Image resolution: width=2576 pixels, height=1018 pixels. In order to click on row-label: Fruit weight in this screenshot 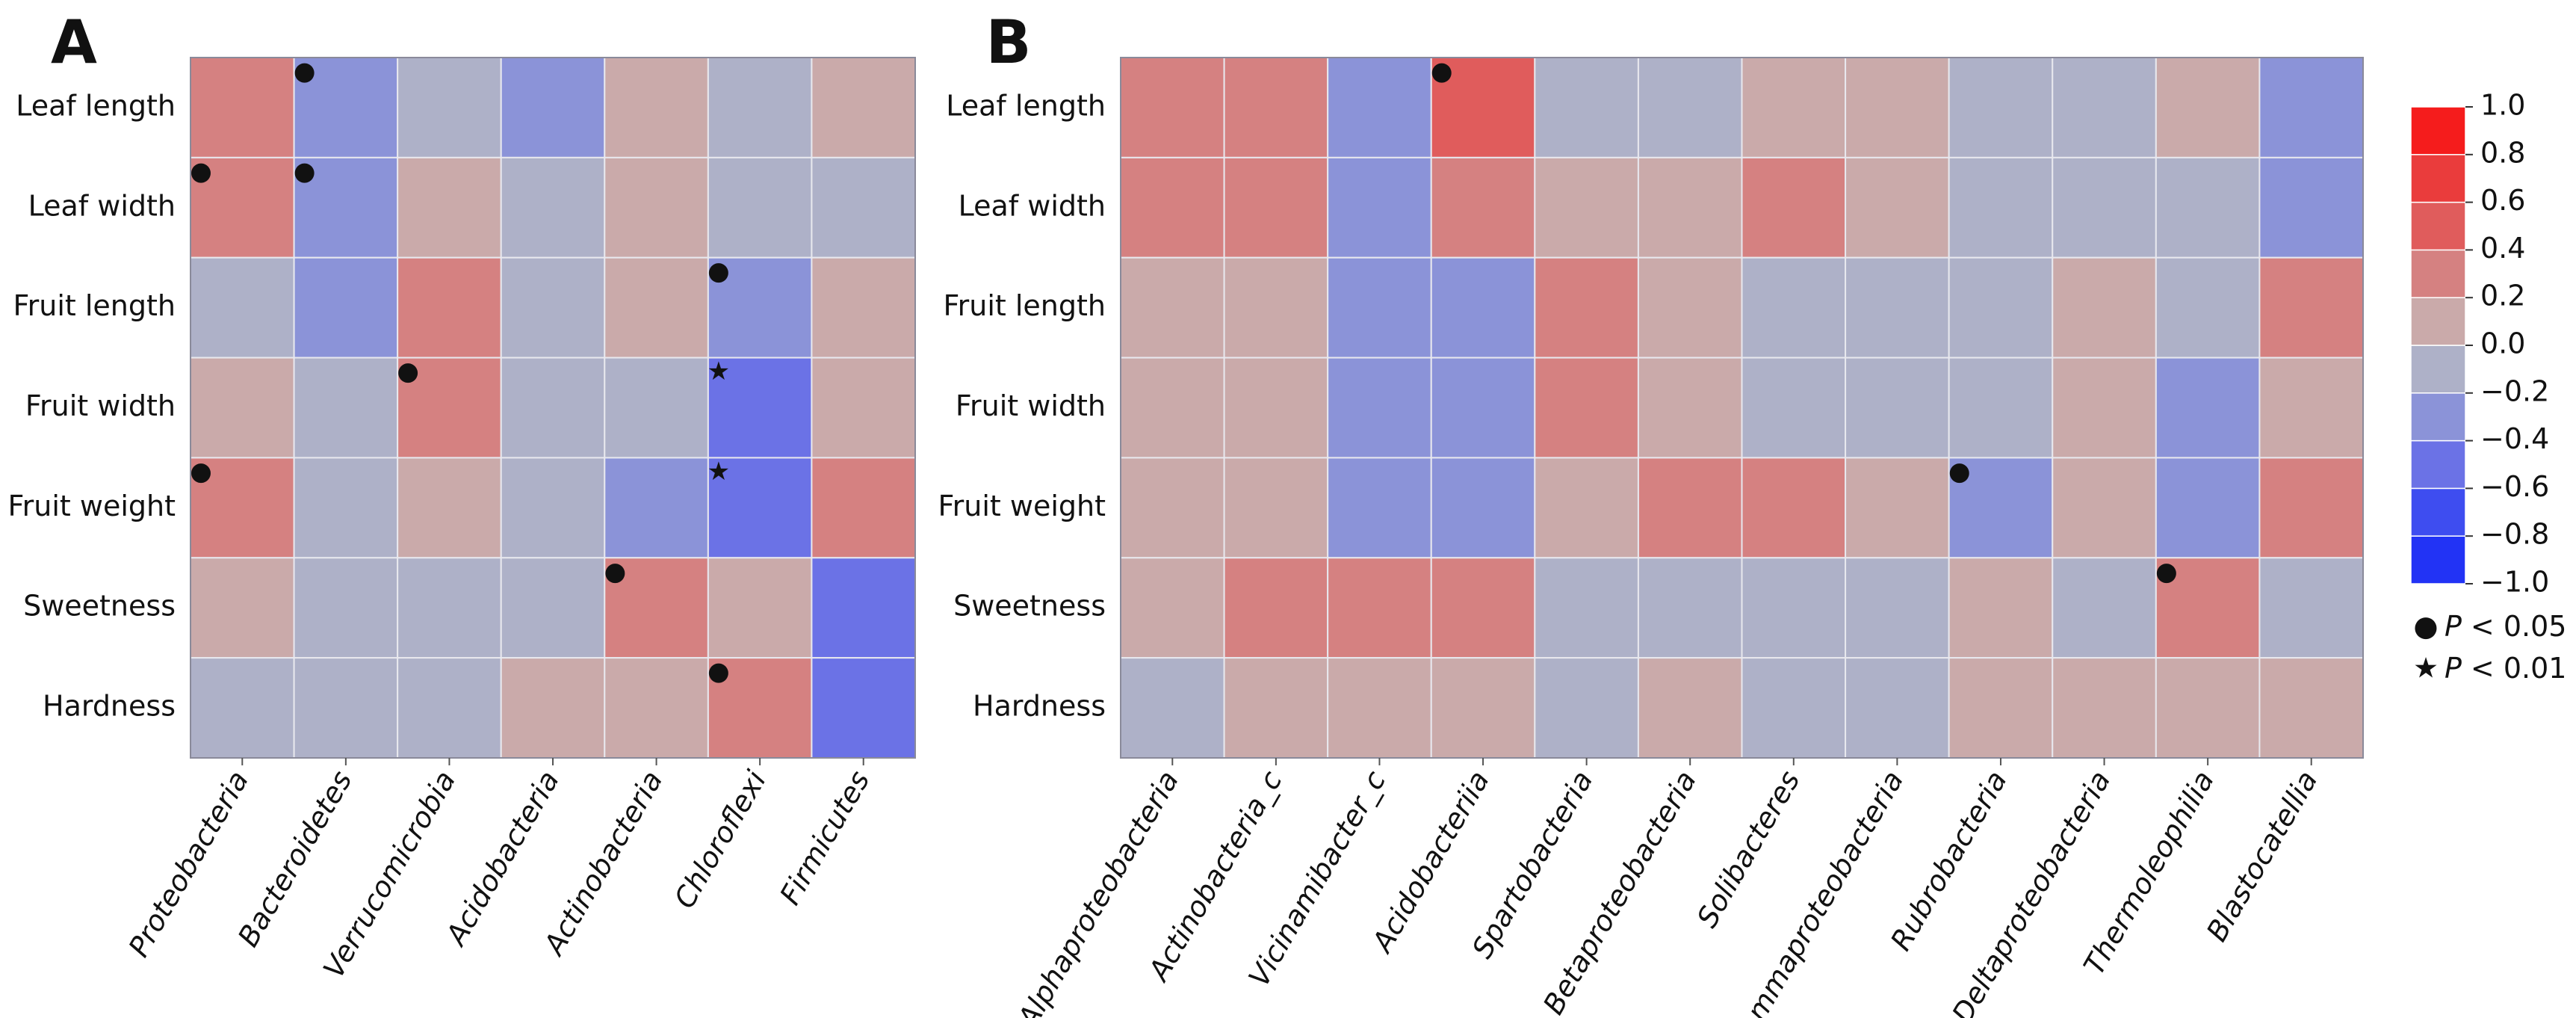, I will do `click(1022, 506)`.